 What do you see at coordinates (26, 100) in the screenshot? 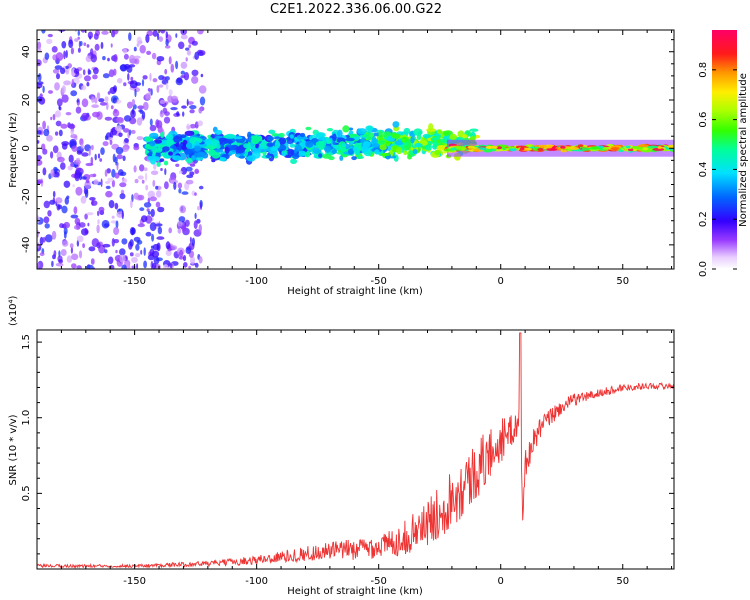
I see `y-tick-label: 20` at bounding box center [26, 100].